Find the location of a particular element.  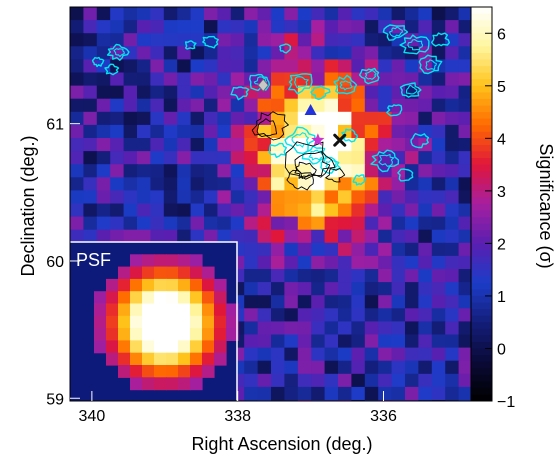

colorbar-tick-label: 4 is located at coordinates (501, 139).